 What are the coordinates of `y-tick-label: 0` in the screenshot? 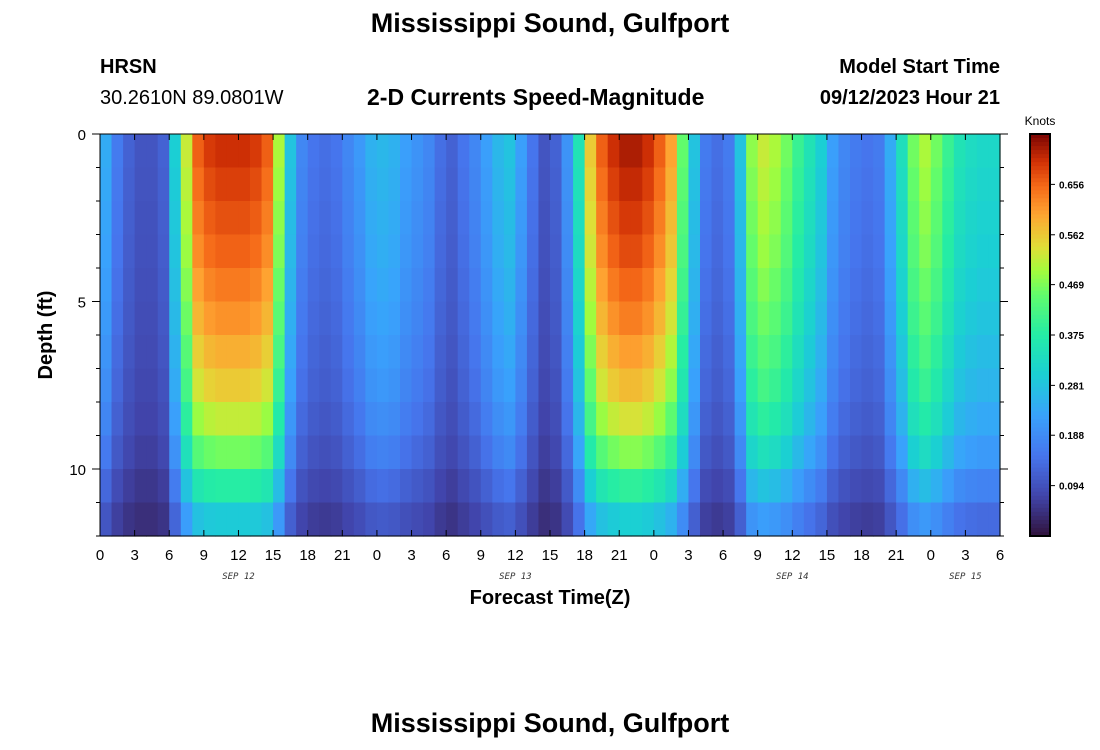 It's located at (82, 135).